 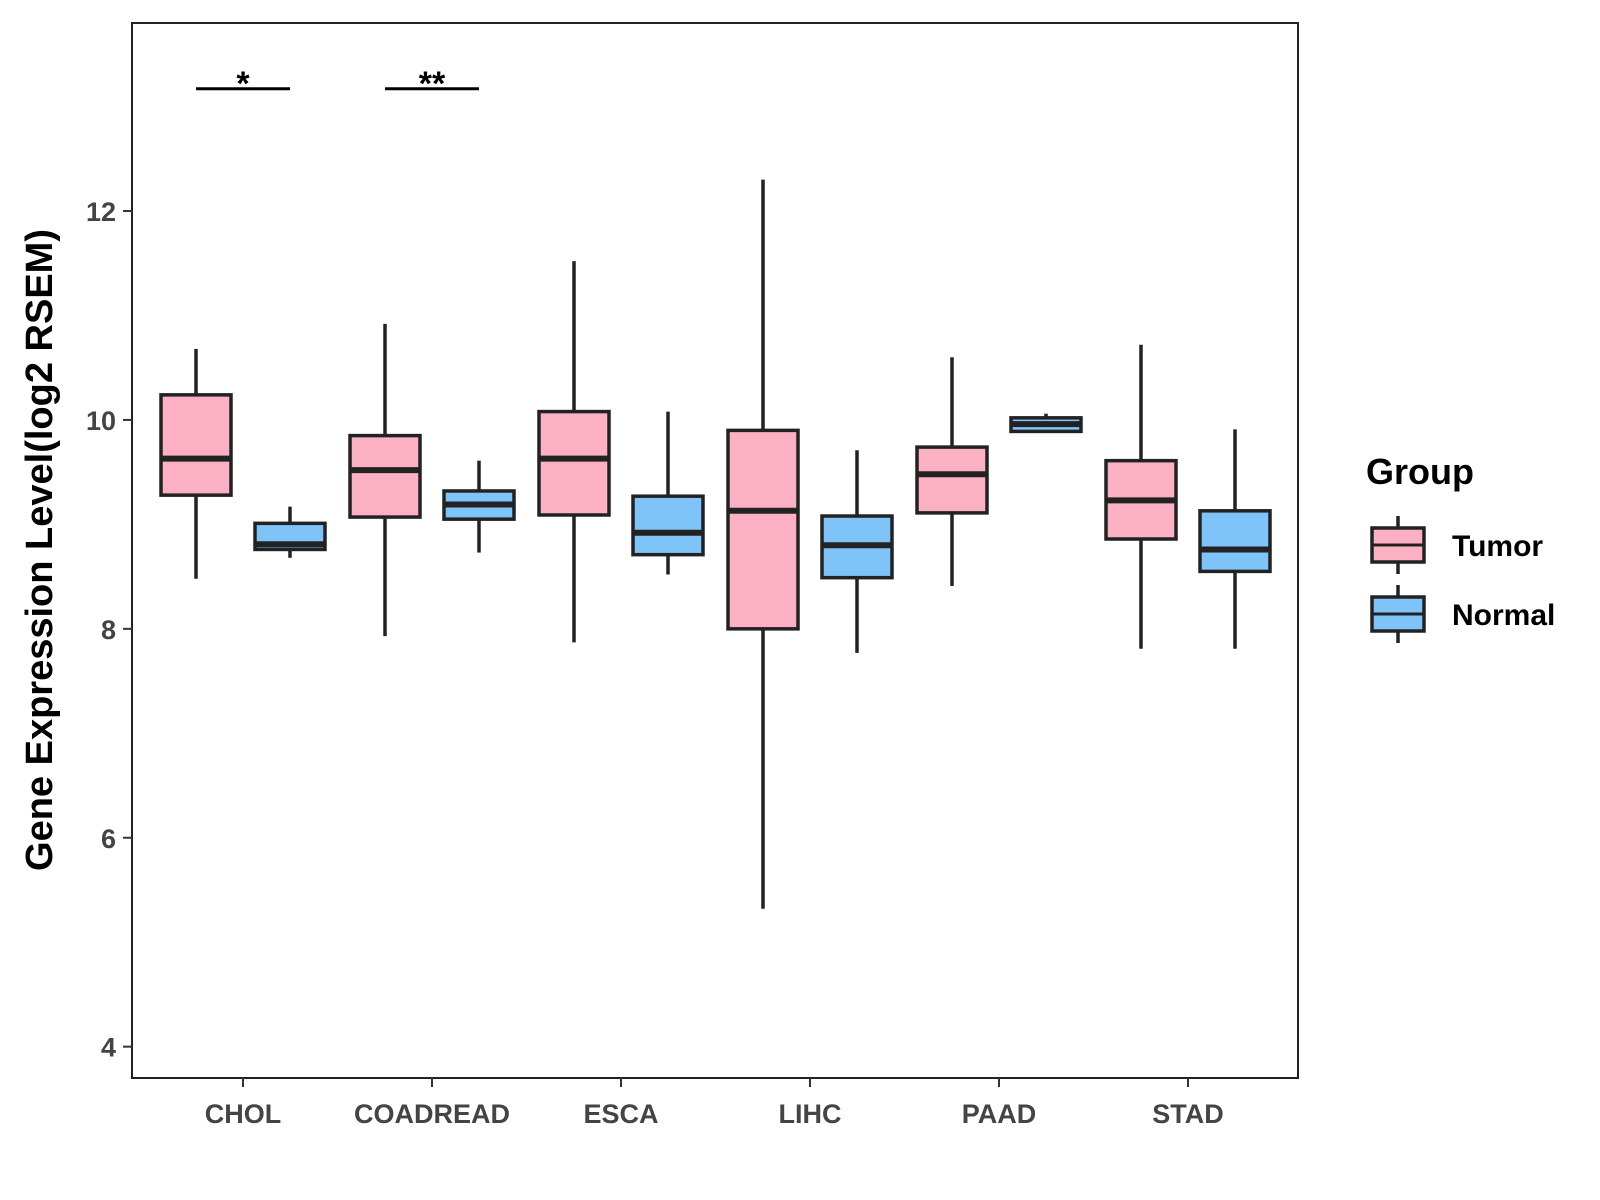 I want to click on box-tumor-esca, so click(x=574, y=452).